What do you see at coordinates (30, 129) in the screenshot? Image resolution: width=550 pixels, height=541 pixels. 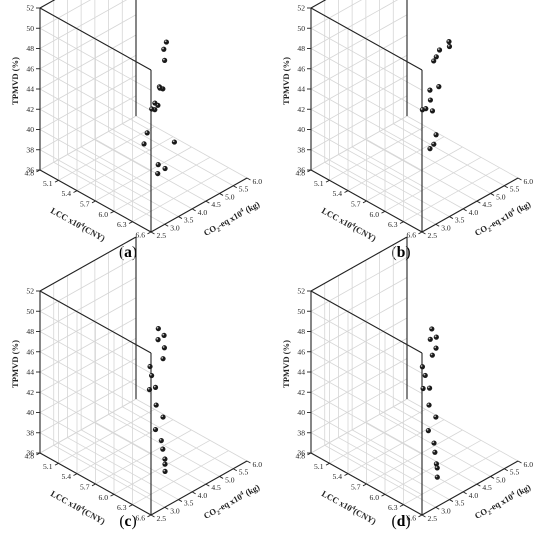 I see `z-tick-label: 40` at bounding box center [30, 129].